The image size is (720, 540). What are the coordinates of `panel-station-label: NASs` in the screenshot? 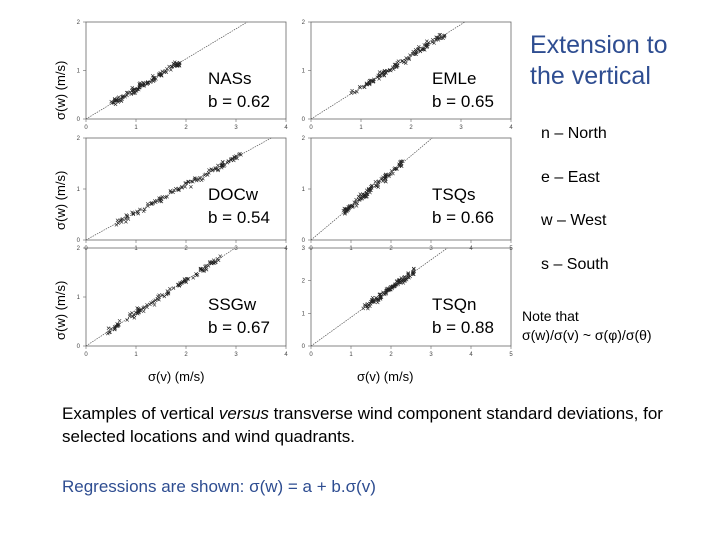 It's located at (229, 78).